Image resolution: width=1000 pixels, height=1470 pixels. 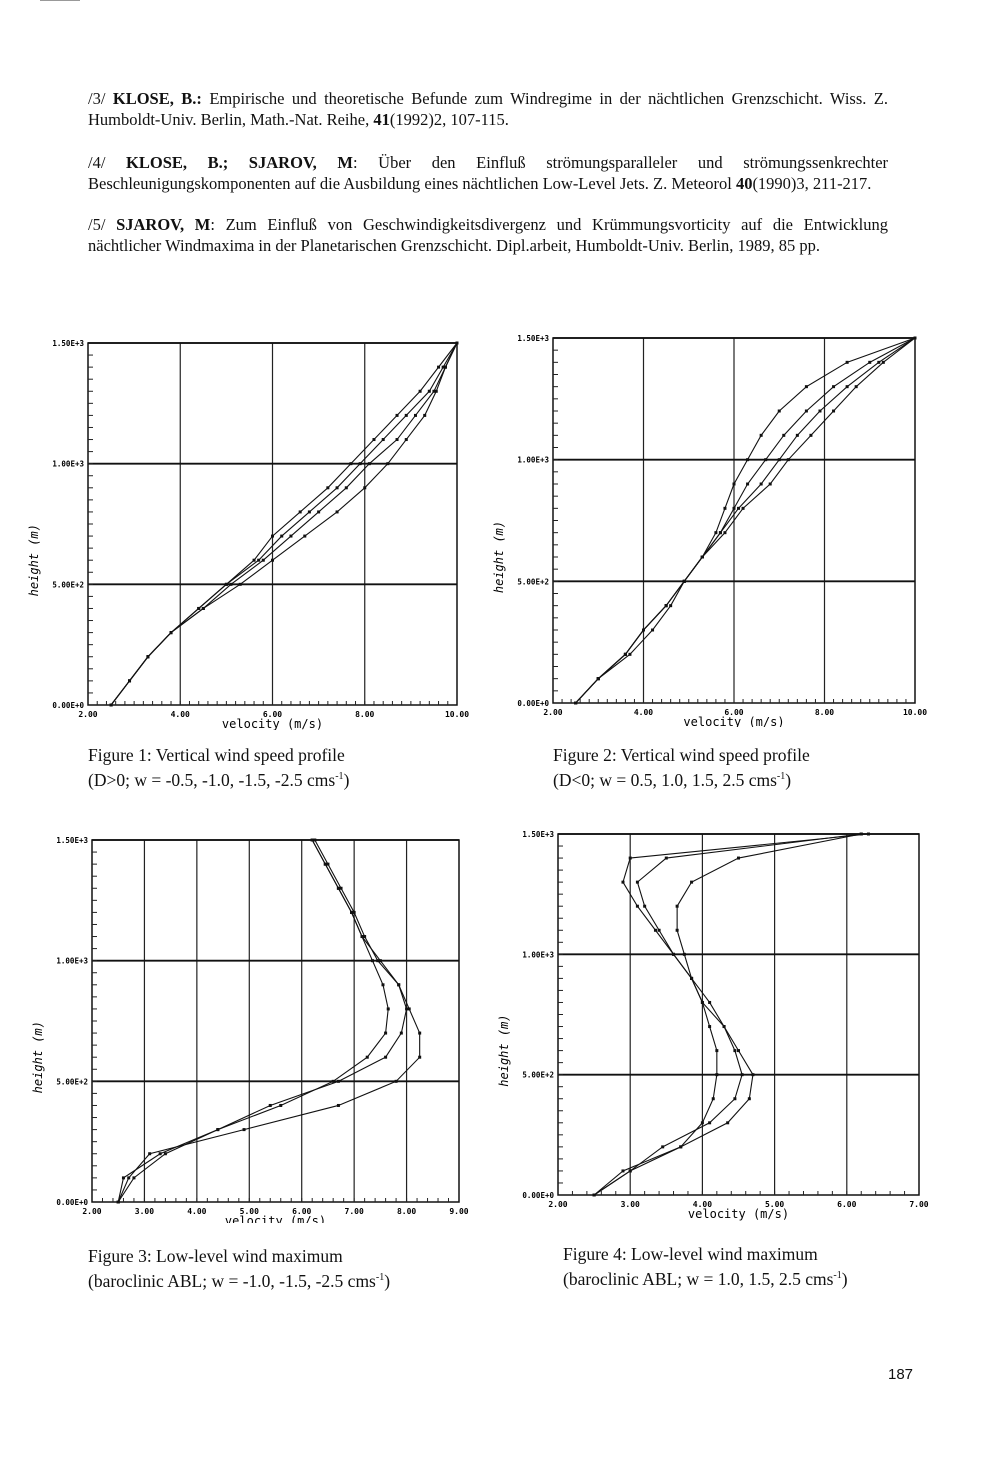 What do you see at coordinates (681, 778) in the screenshot?
I see `caption-params: (D<0; w = 0.5, 1.0, 1.5, 2.5 cms-1)` at bounding box center [681, 778].